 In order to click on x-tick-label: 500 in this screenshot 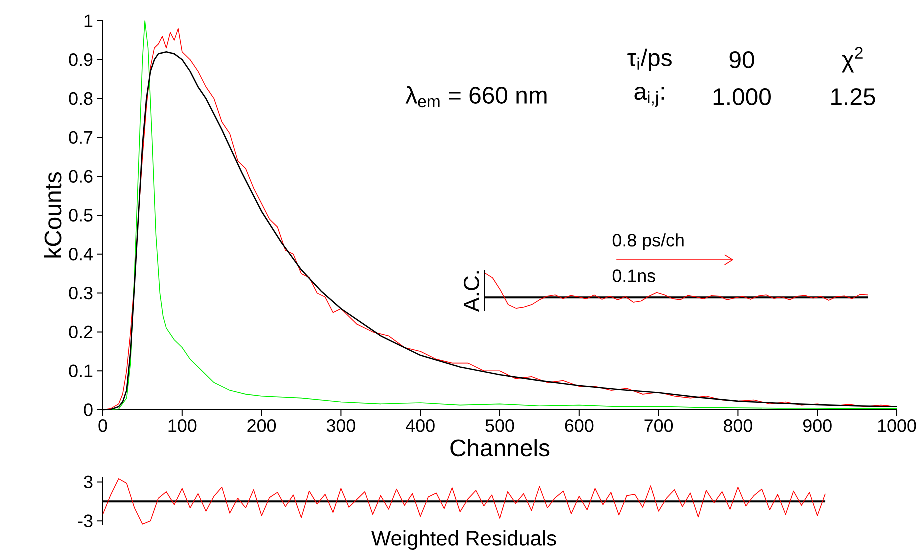, I will do `click(500, 426)`.